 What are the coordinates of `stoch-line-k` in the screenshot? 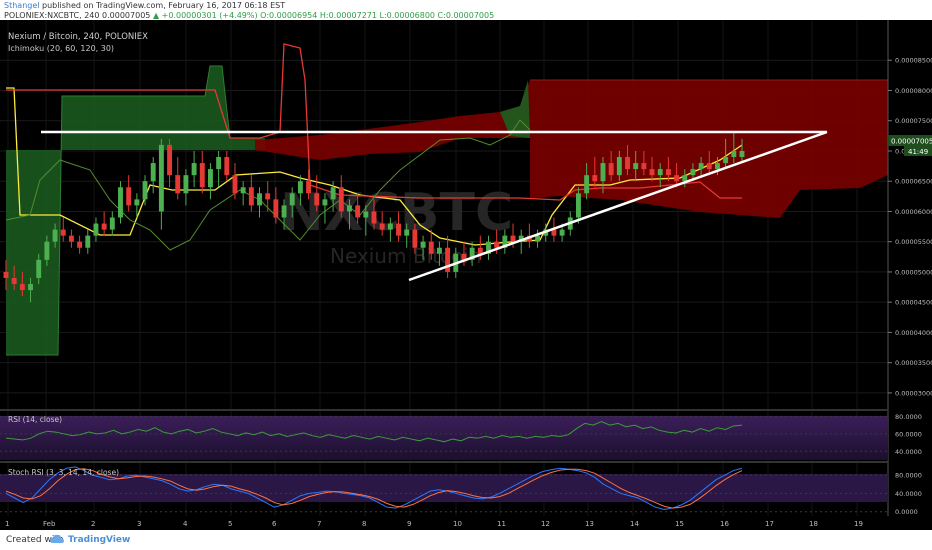 It's located at (374, 488).